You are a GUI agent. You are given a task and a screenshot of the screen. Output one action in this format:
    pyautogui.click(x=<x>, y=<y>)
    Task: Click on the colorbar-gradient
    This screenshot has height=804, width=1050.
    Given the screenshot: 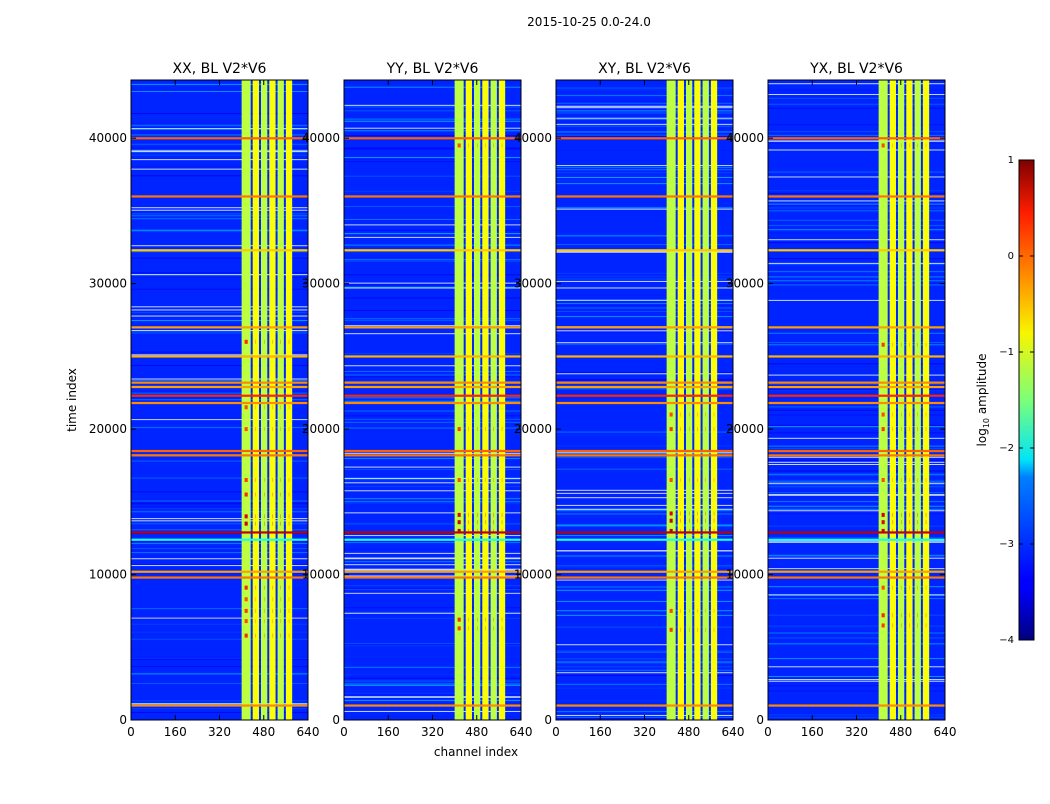 What is the action you would take?
    pyautogui.click(x=1026, y=400)
    